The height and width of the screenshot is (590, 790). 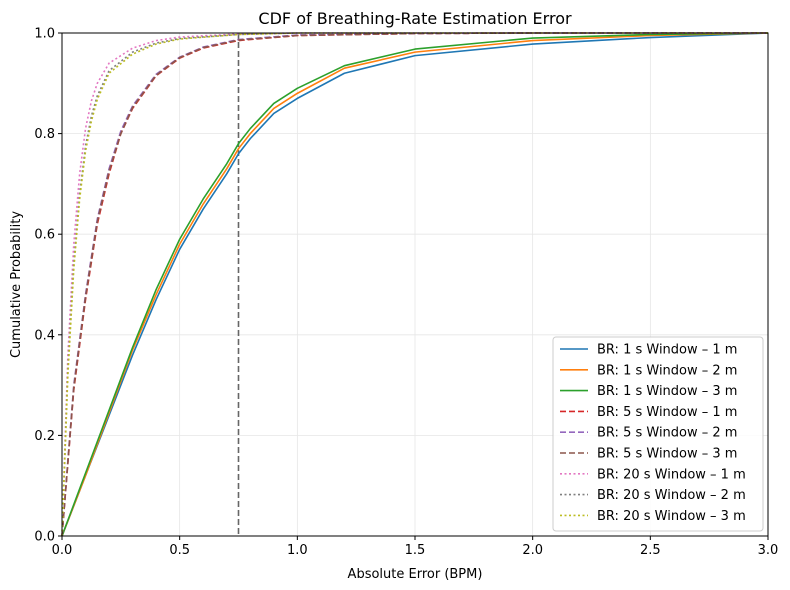 I want to click on x-axis-label: Absolute Error (BPM), so click(x=415, y=574).